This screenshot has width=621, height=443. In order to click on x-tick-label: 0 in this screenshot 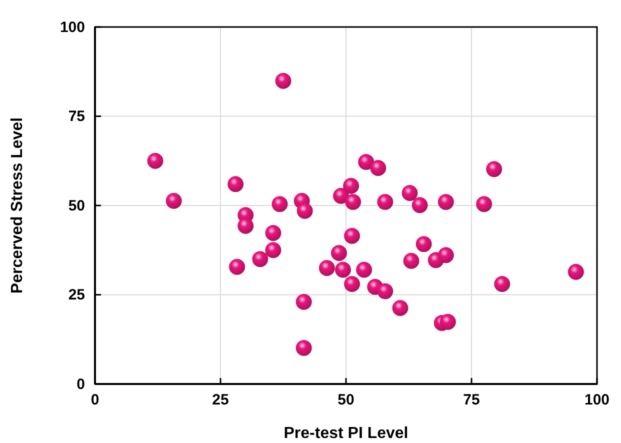, I will do `click(95, 400)`.